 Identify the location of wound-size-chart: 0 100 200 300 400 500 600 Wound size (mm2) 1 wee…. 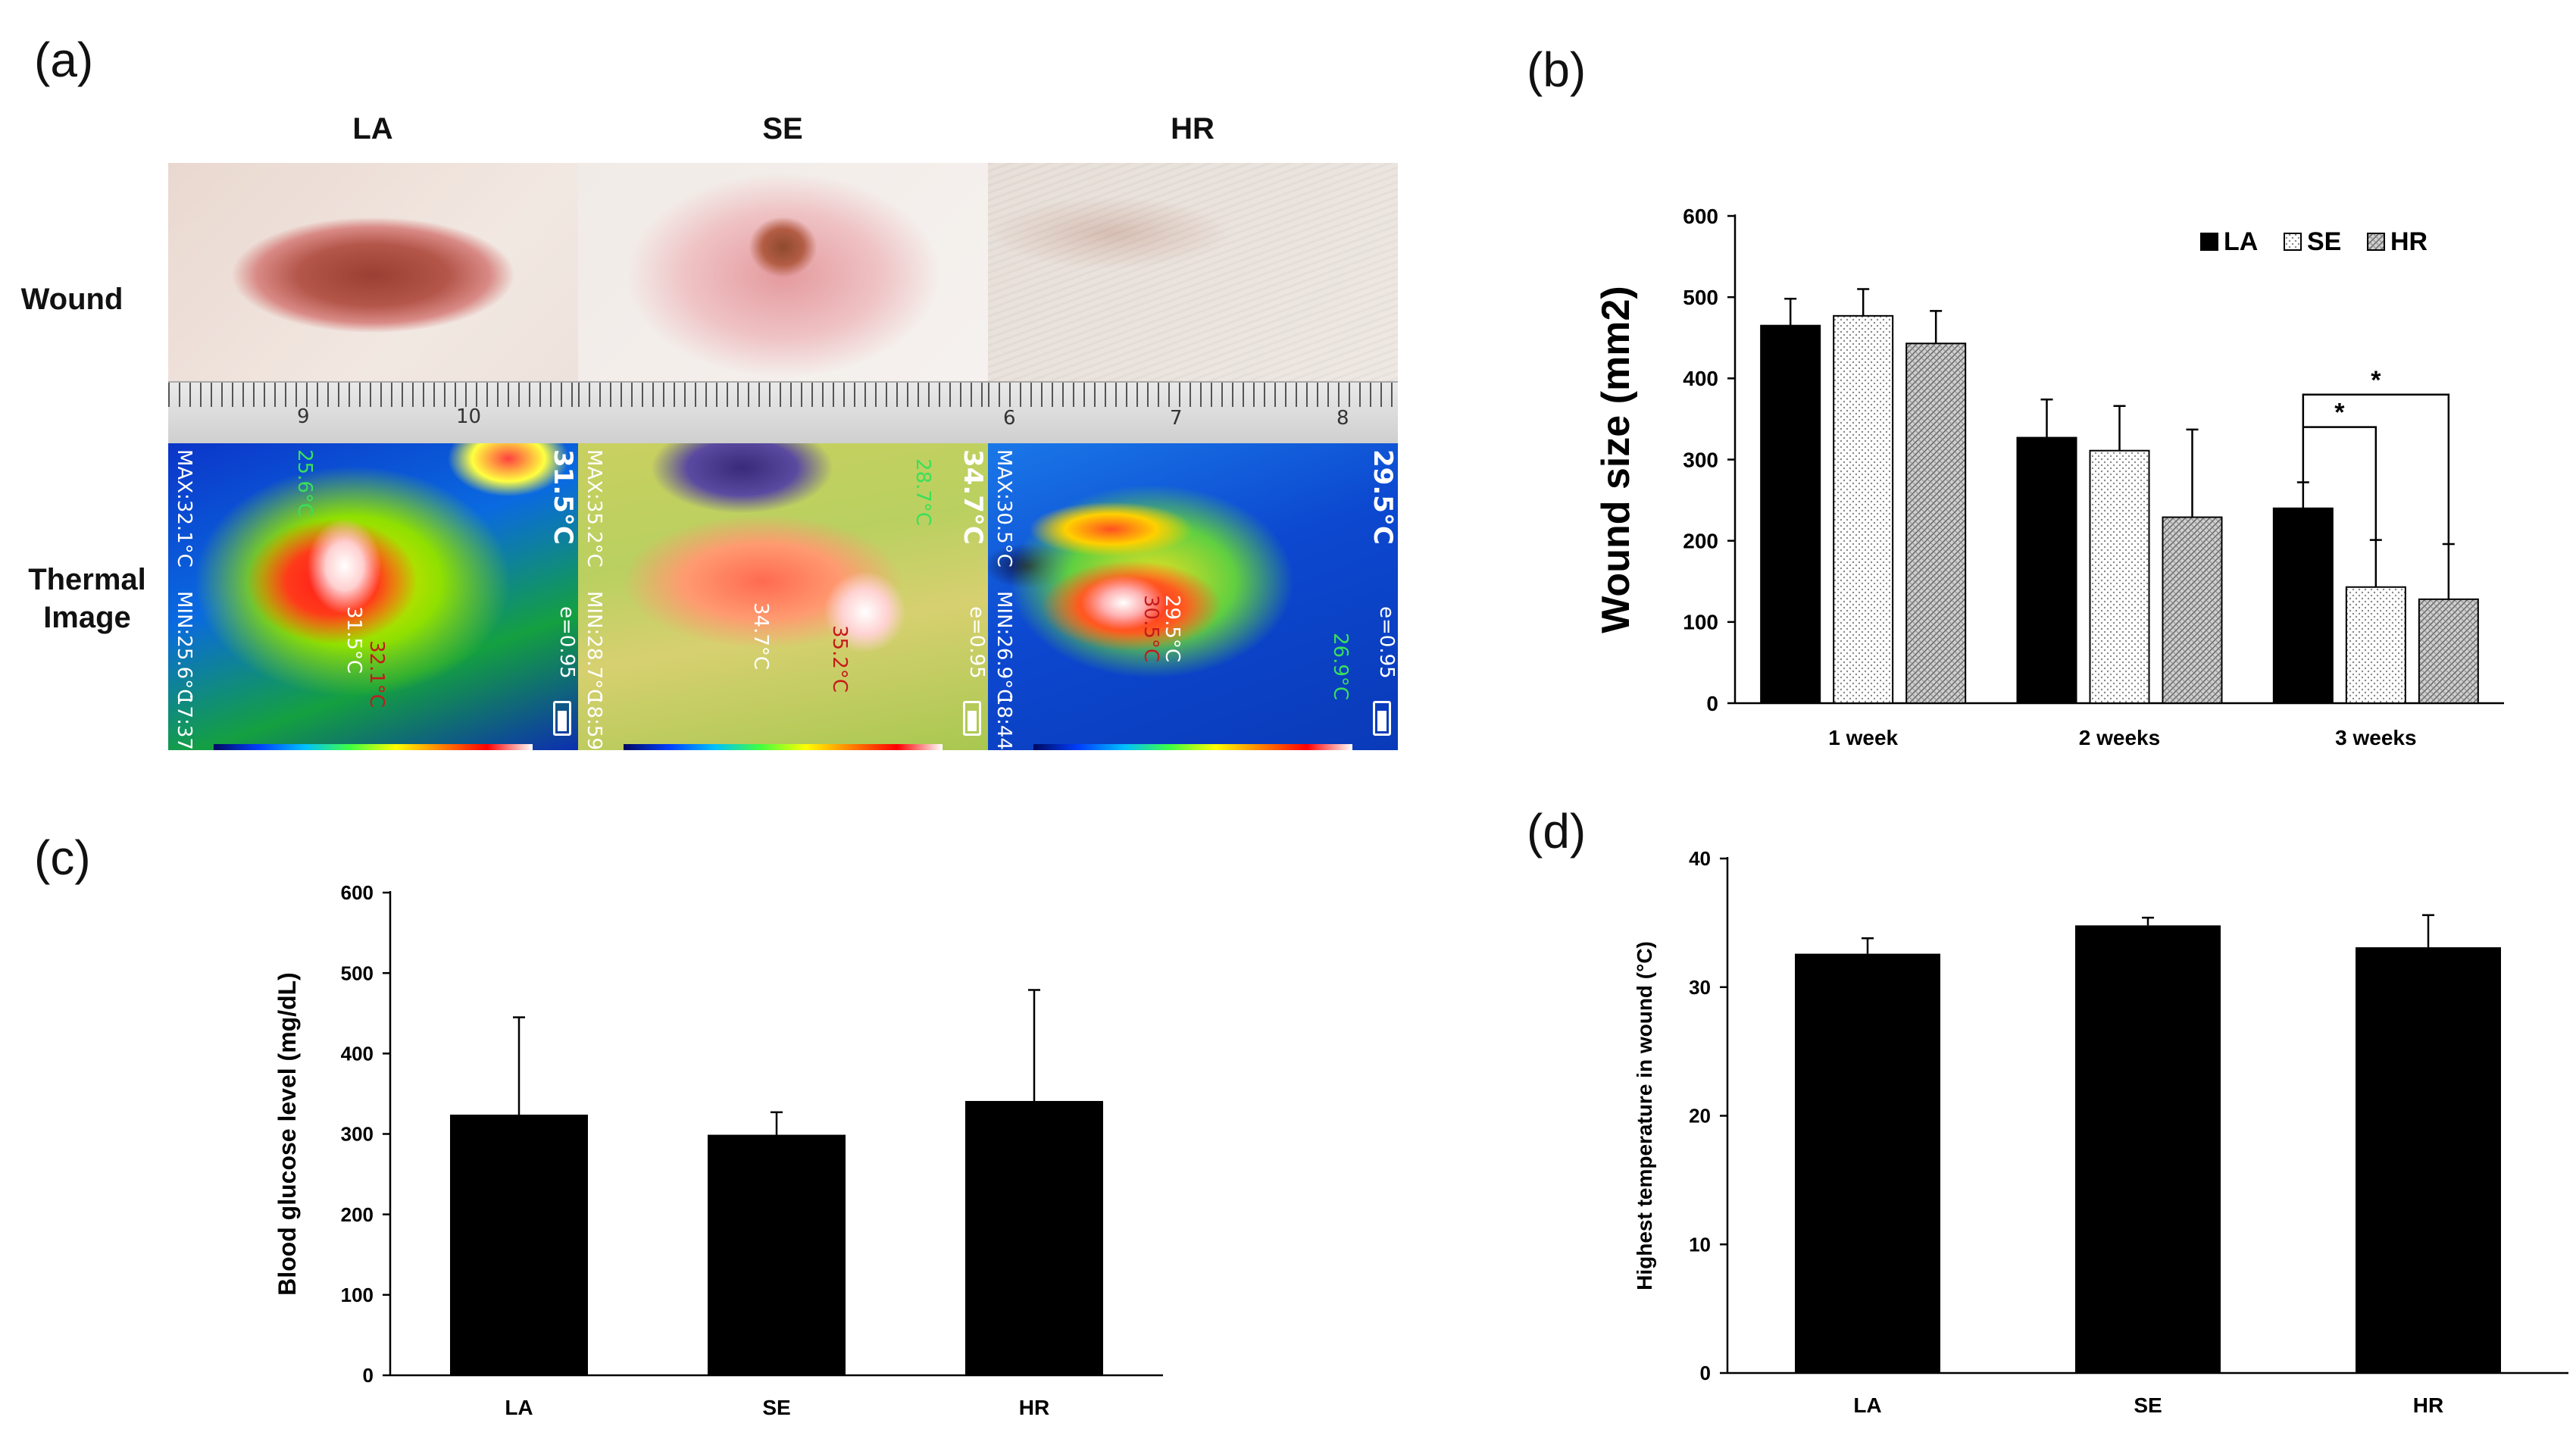
(2049, 477).